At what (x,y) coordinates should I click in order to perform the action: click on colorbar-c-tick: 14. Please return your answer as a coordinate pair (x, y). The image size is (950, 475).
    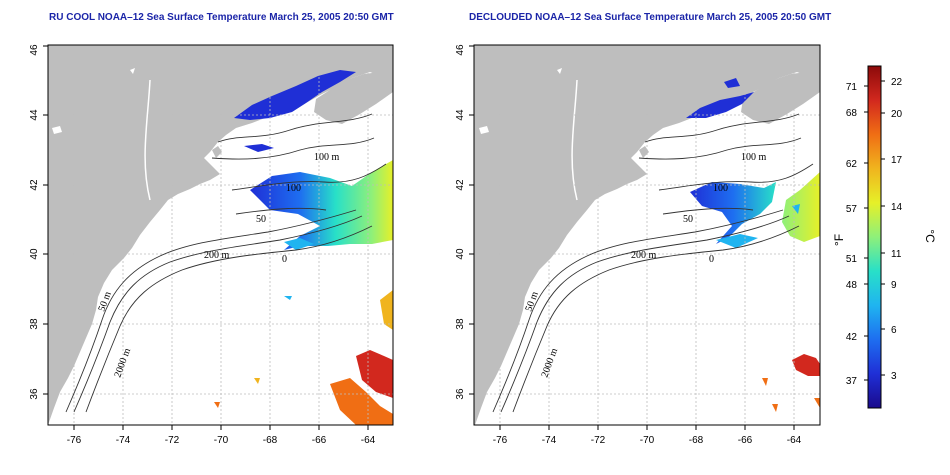
    Looking at the image, I should click on (897, 207).